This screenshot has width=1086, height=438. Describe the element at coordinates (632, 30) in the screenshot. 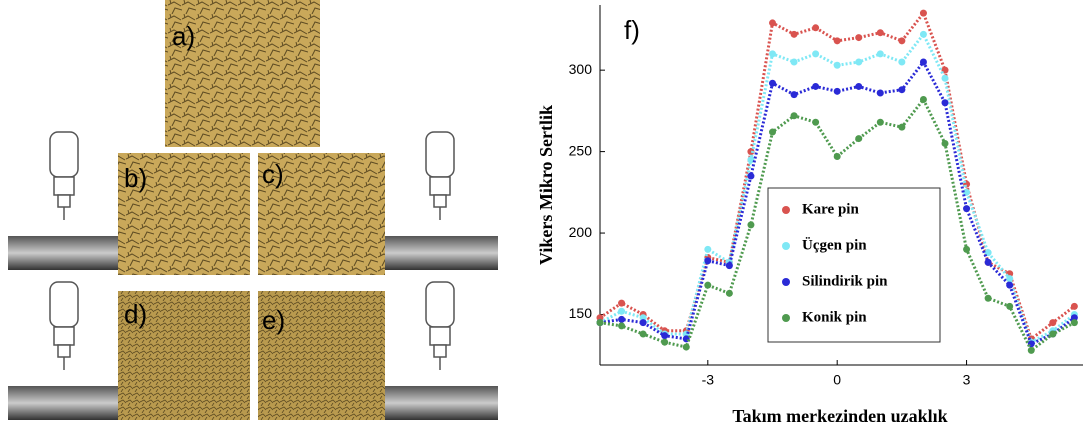

I see `annotation: f)` at that location.